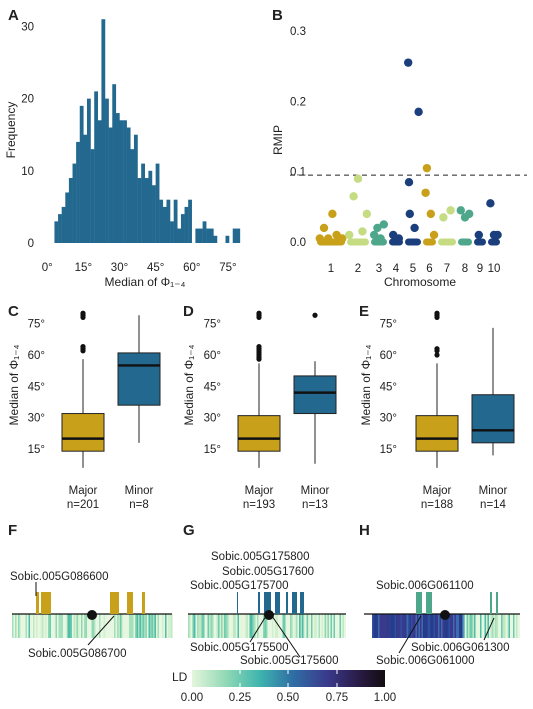 The image size is (533, 709). Describe the element at coordinates (493, 505) in the screenshot. I see `panelE-count-1: n=14` at that location.